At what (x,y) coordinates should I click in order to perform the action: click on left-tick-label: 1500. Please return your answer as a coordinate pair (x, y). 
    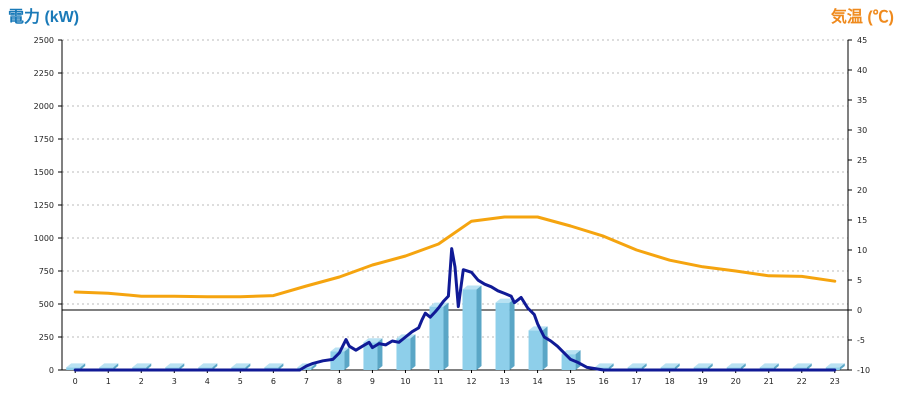
    Looking at the image, I should click on (44, 172).